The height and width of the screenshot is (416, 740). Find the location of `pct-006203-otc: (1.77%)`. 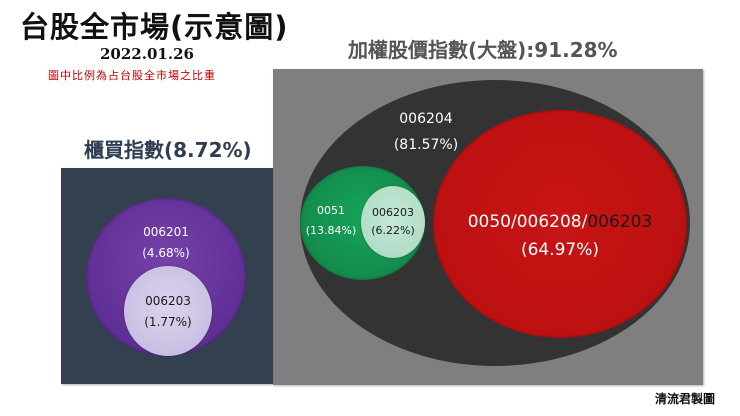

pct-006203-otc: (1.77%) is located at coordinates (168, 322).